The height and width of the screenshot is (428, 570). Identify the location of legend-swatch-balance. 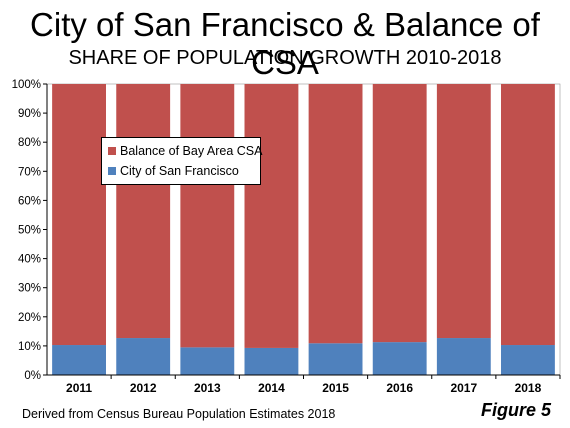
(112, 151).